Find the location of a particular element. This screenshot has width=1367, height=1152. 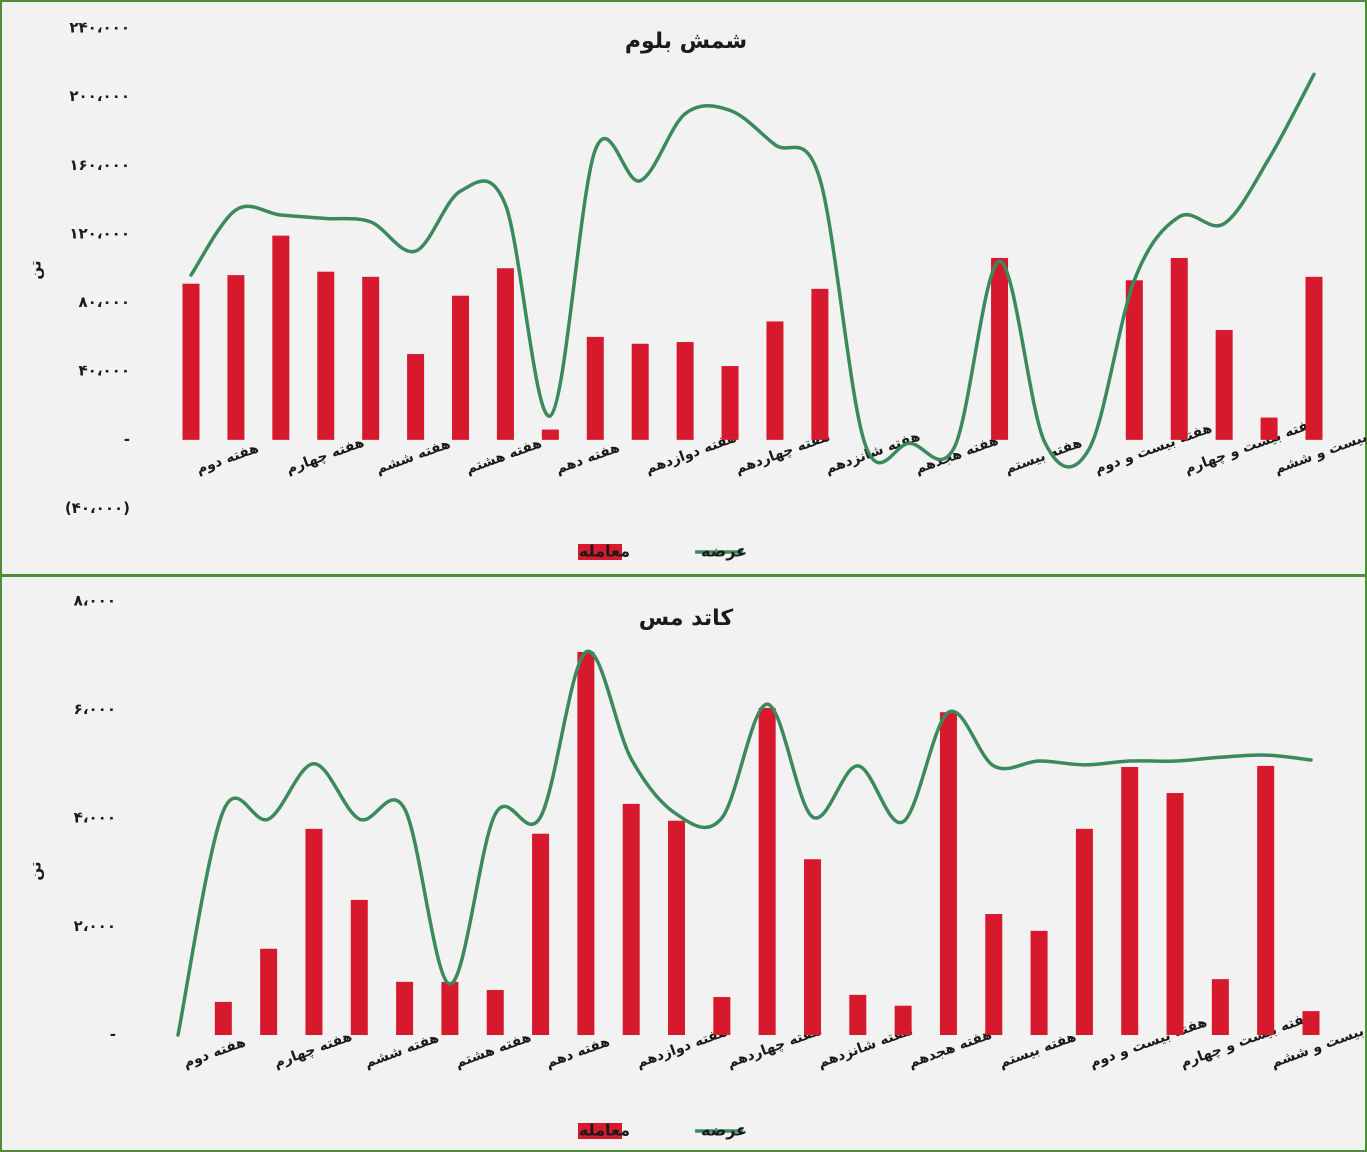

y-tick-label: ۲۴۰،۰۰۰ is located at coordinates (99, 28).